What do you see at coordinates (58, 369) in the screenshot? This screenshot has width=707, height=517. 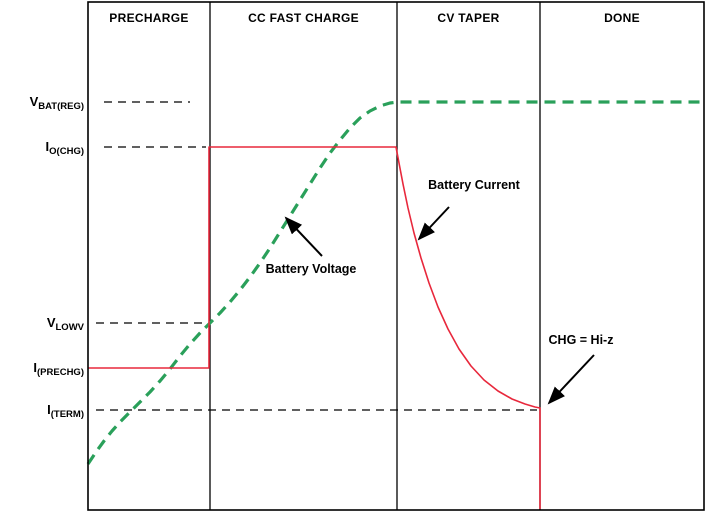 I see `y-axis-label-i-prechg: I(PRECHG)` at bounding box center [58, 369].